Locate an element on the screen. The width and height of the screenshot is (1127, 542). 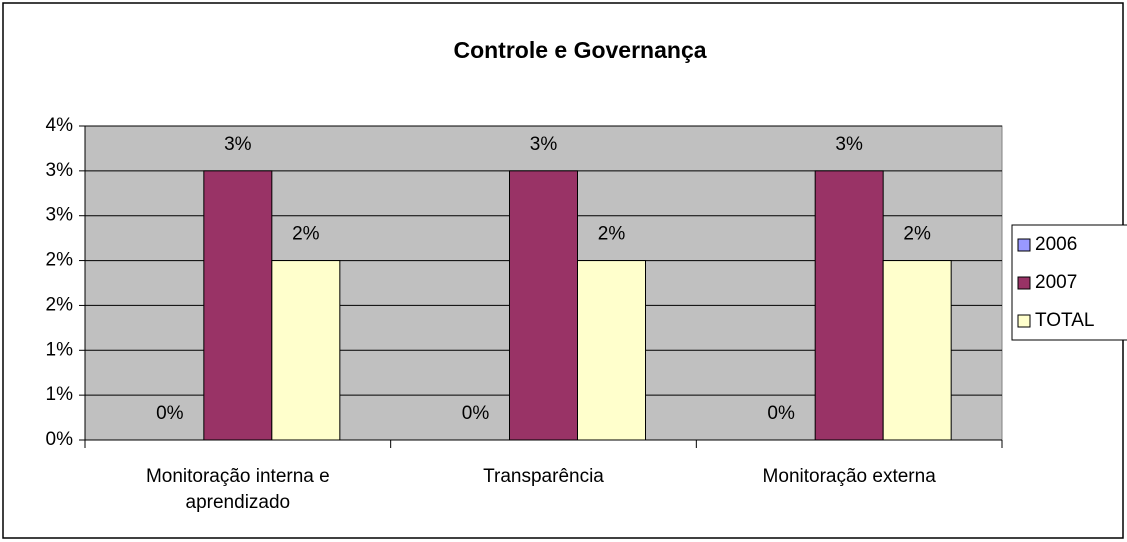
legend-label: 2007 is located at coordinates (1056, 282).